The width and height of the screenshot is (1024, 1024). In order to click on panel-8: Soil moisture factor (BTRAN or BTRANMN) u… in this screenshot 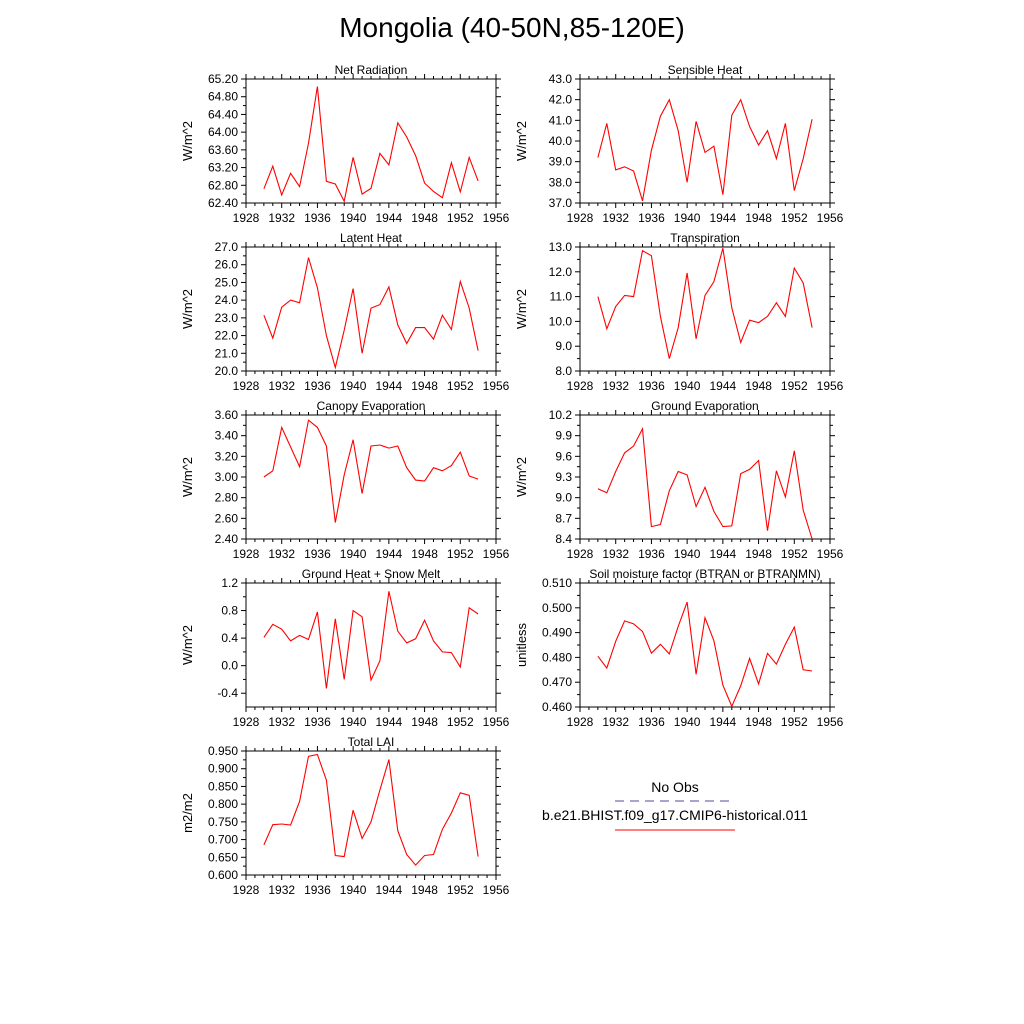, I will do `click(679, 648)`.